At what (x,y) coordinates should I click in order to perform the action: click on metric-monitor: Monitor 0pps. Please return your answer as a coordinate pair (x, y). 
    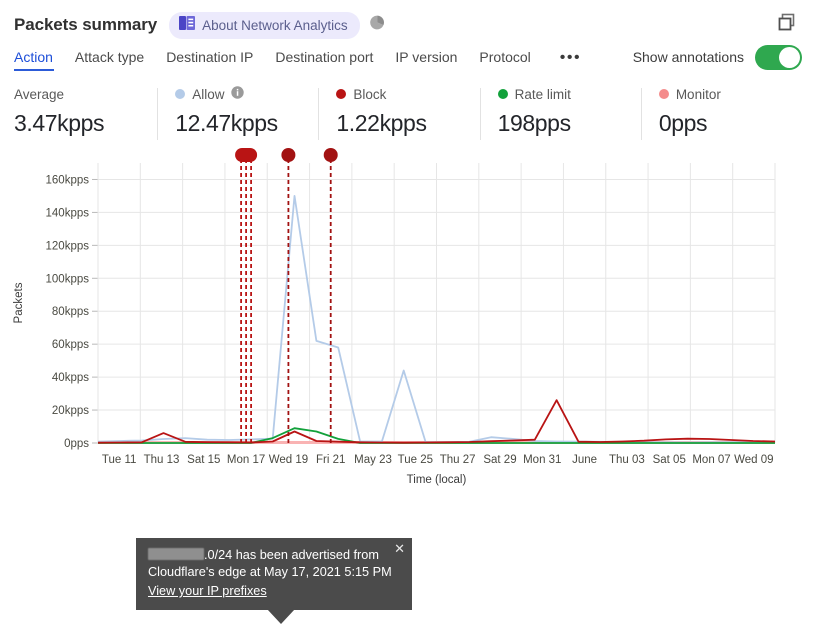
    Looking at the image, I should click on (721, 115).